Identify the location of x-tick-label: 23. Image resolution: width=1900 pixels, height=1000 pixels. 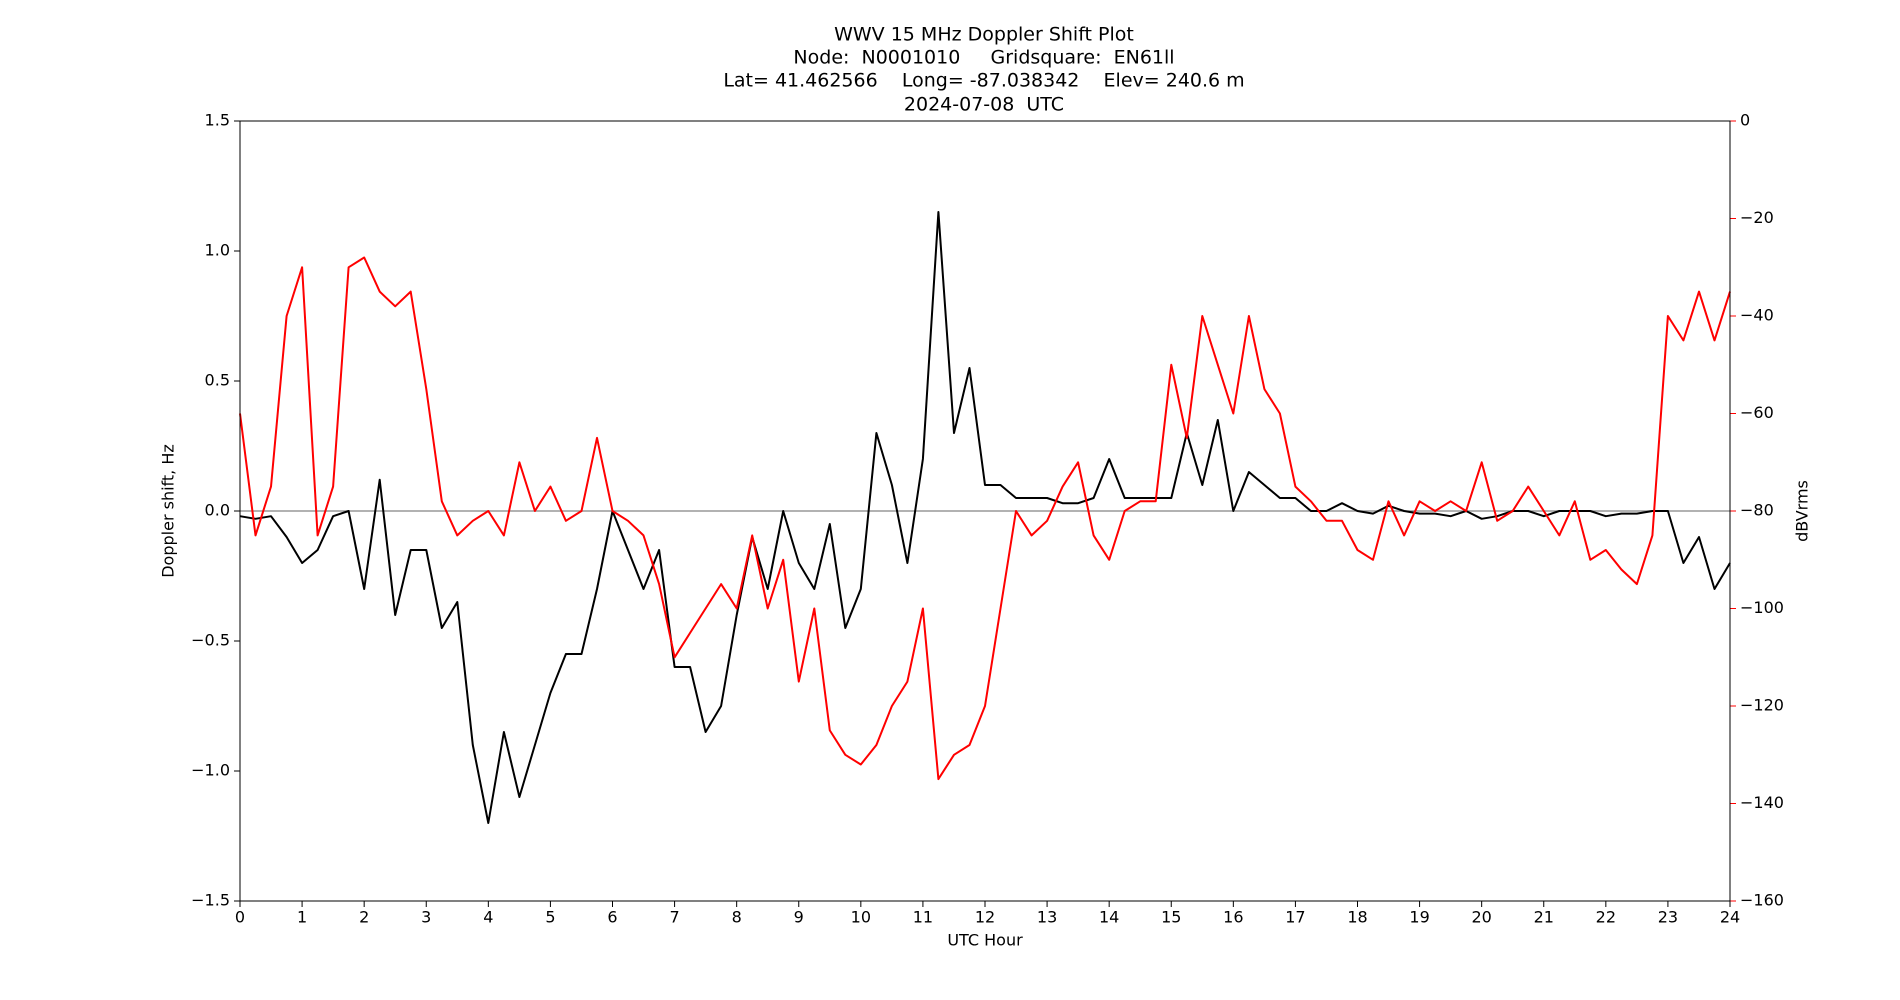
(1668, 917).